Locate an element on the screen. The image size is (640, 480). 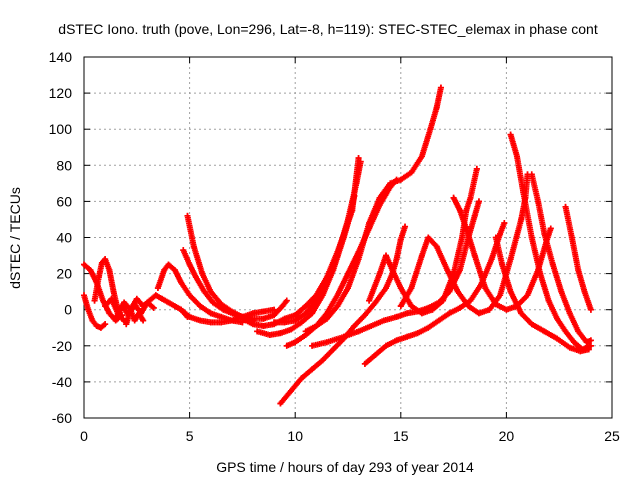
series-markers is located at coordinates (578, 258).